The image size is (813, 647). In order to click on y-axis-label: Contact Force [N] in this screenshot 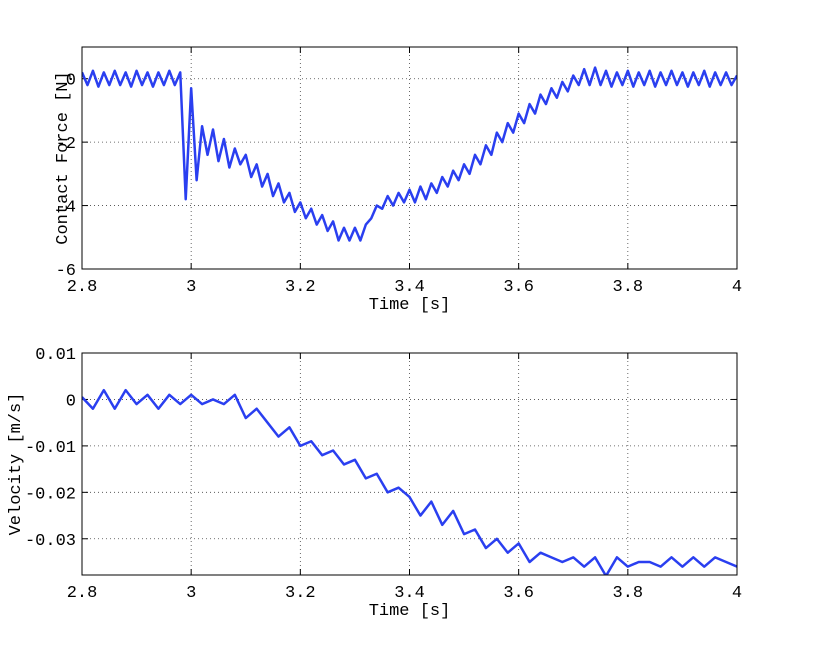, I will do `click(63, 157)`.